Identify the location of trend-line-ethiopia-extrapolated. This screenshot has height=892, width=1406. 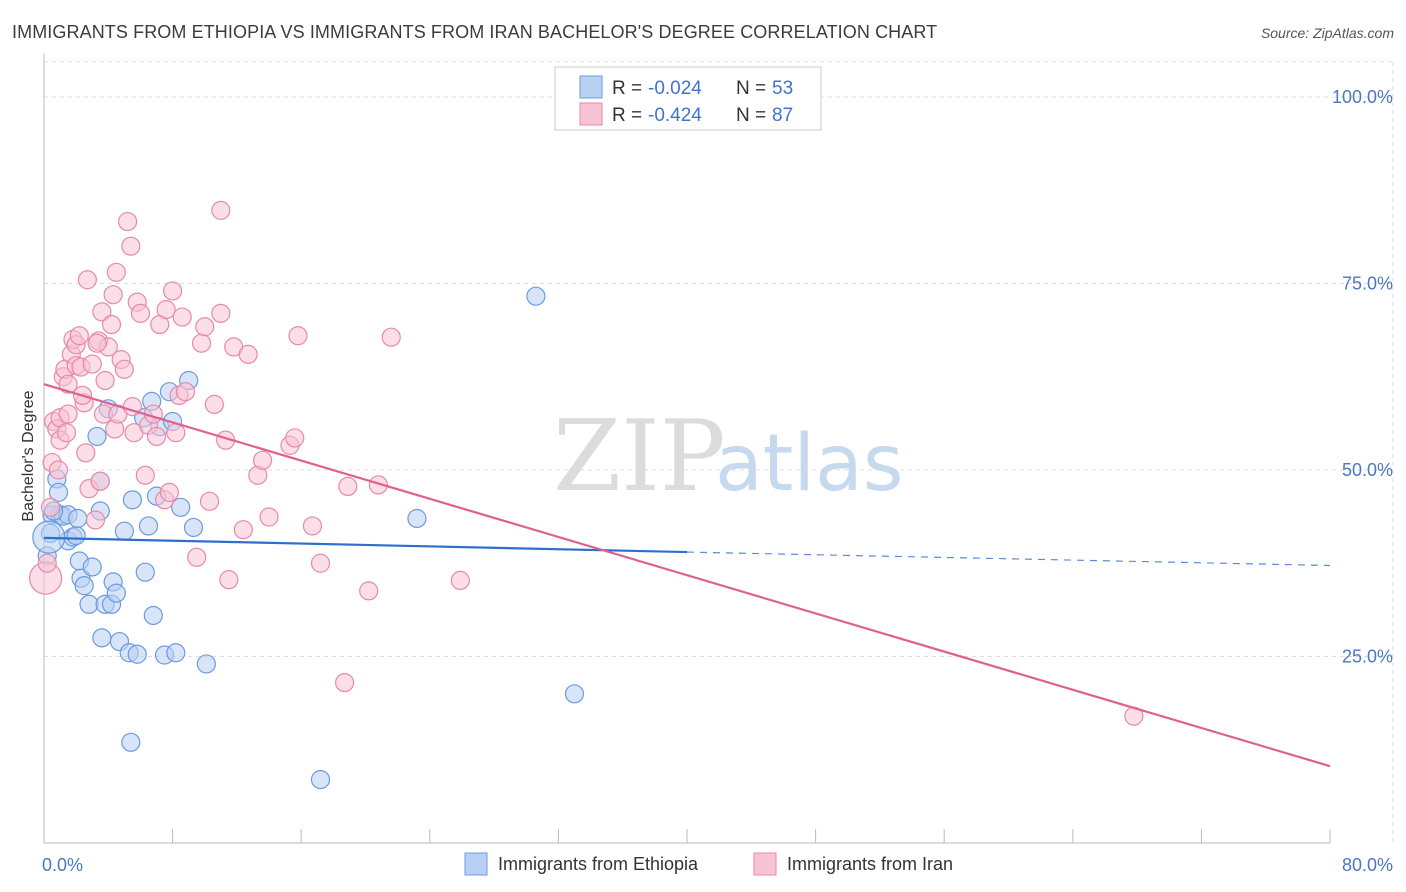
(1008, 559).